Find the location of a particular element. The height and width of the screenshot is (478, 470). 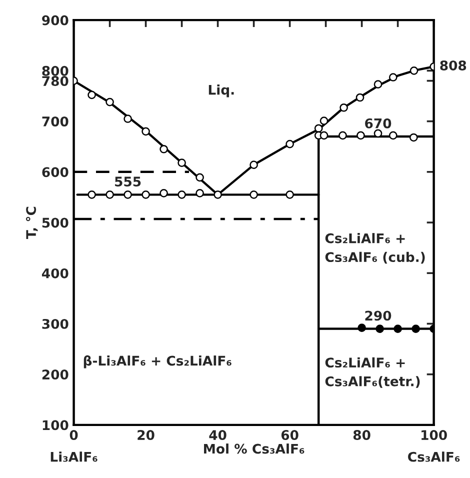

y-tick-label: 780 is located at coordinates (55, 81).